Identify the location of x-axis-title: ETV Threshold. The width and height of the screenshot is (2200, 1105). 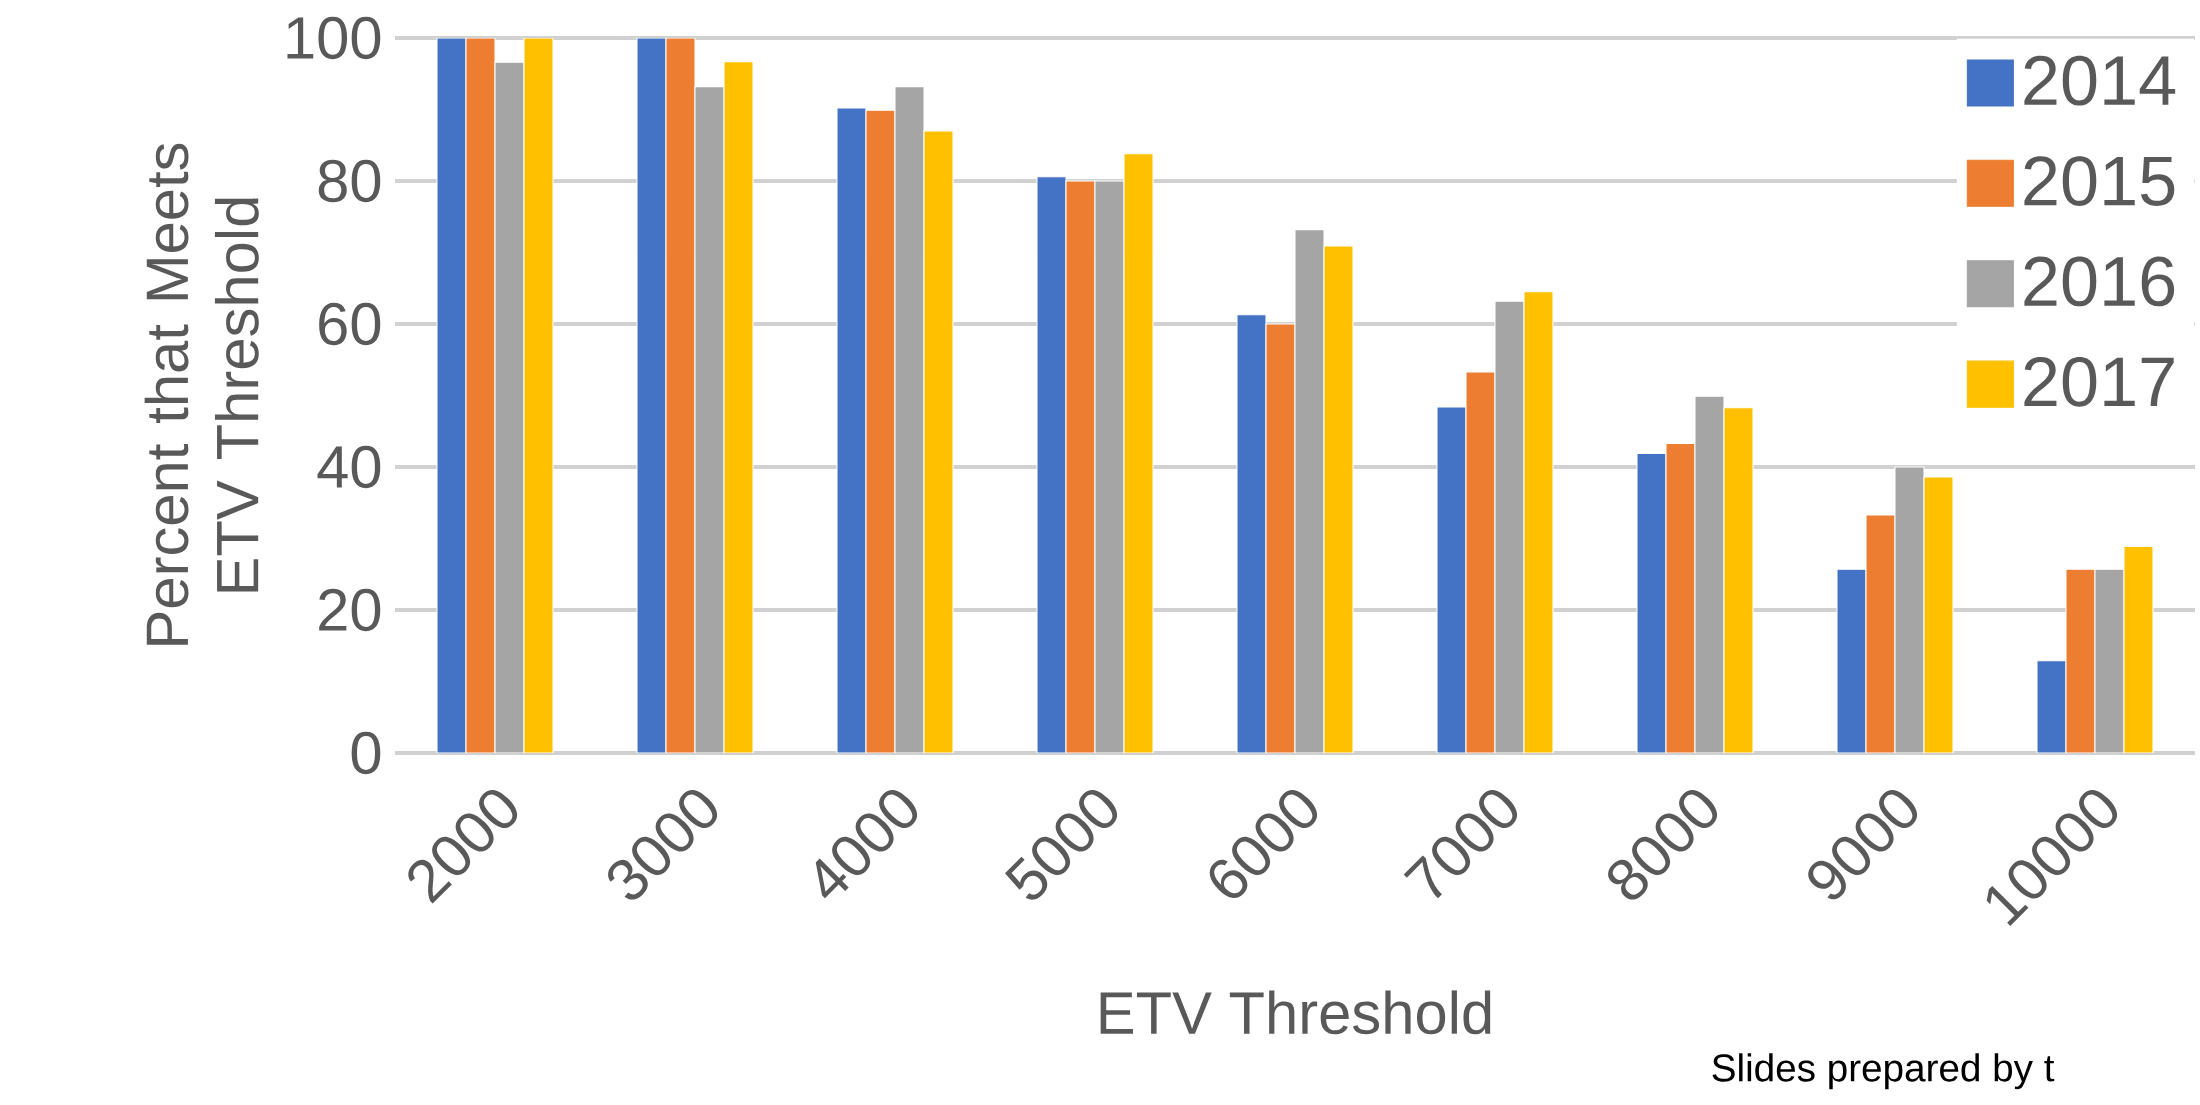
(1295, 1012).